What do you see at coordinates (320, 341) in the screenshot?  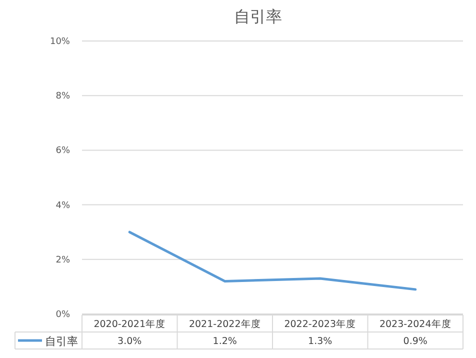 I see `data-label: 1.3%` at bounding box center [320, 341].